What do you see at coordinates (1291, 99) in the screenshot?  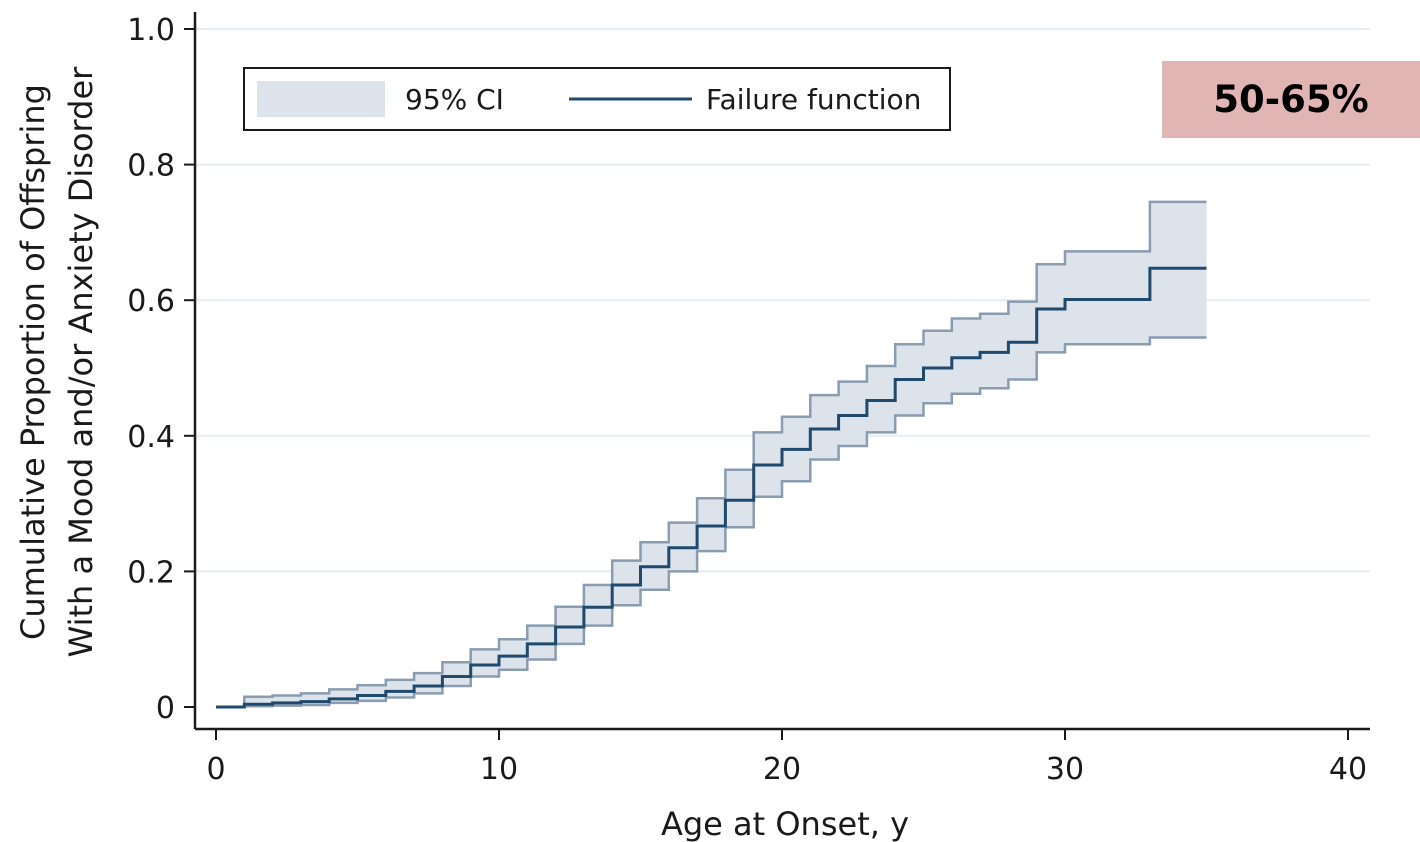 I see `annotation-badge: 50-65%` at bounding box center [1291, 99].